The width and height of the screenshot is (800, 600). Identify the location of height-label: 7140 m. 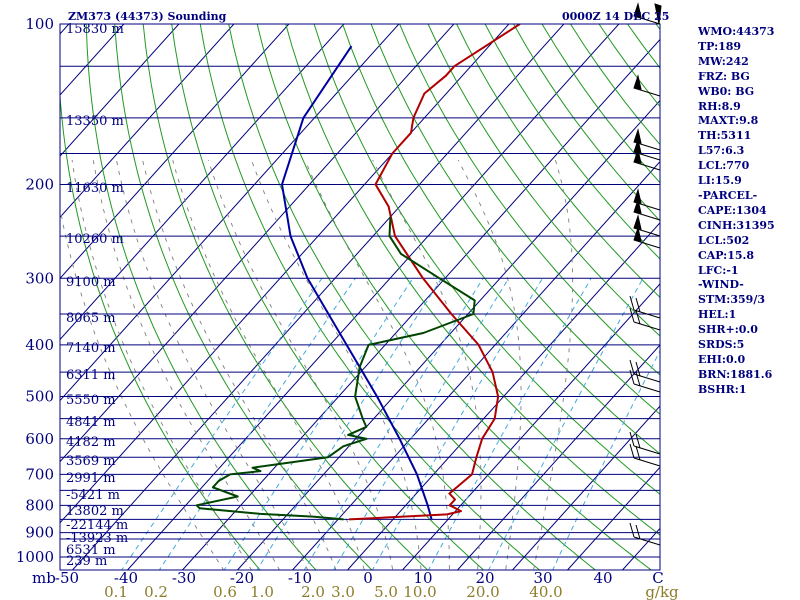
(91, 348).